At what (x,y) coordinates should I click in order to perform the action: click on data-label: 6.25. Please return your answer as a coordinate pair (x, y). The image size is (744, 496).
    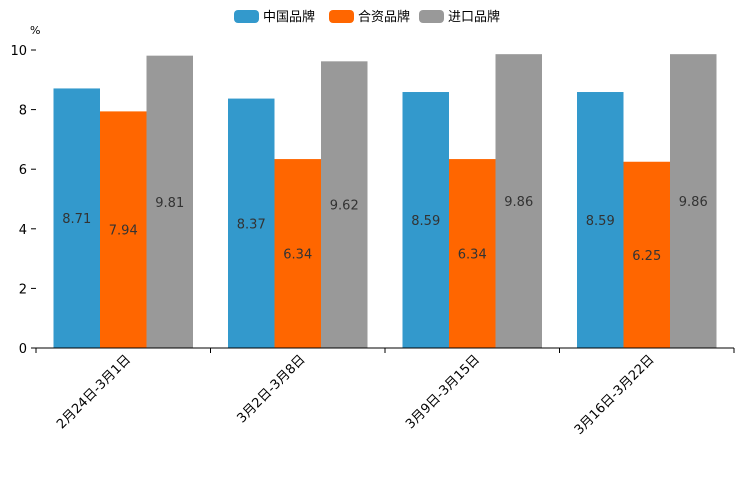
    Looking at the image, I should click on (646, 256).